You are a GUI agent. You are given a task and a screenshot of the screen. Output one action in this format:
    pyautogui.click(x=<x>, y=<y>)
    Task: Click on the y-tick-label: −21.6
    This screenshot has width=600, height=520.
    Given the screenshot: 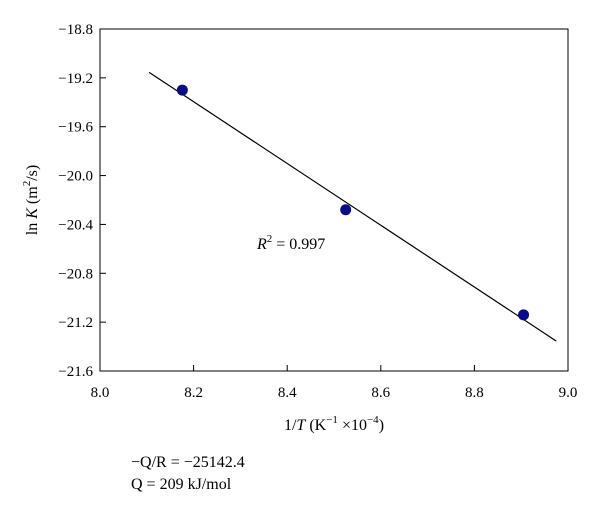 What is the action you would take?
    pyautogui.click(x=75, y=372)
    